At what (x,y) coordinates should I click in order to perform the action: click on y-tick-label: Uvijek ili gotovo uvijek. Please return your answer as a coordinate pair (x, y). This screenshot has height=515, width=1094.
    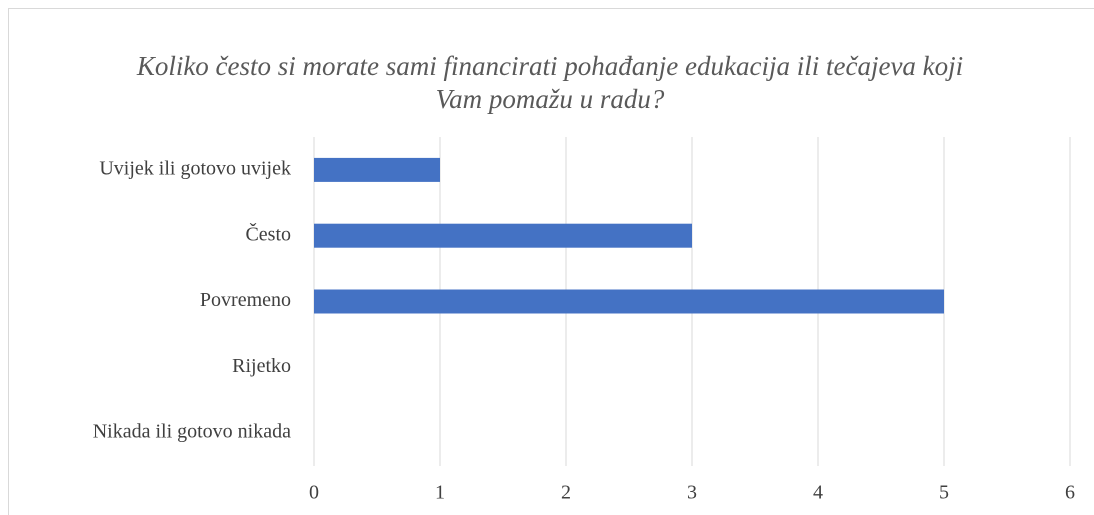
    Looking at the image, I should click on (195, 168).